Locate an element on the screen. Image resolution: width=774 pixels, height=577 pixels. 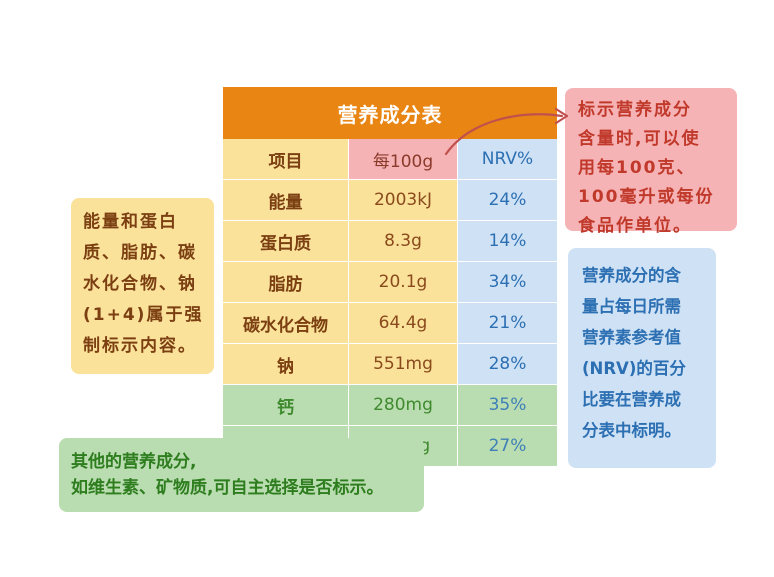
header-item: 项目 is located at coordinates (286, 159).